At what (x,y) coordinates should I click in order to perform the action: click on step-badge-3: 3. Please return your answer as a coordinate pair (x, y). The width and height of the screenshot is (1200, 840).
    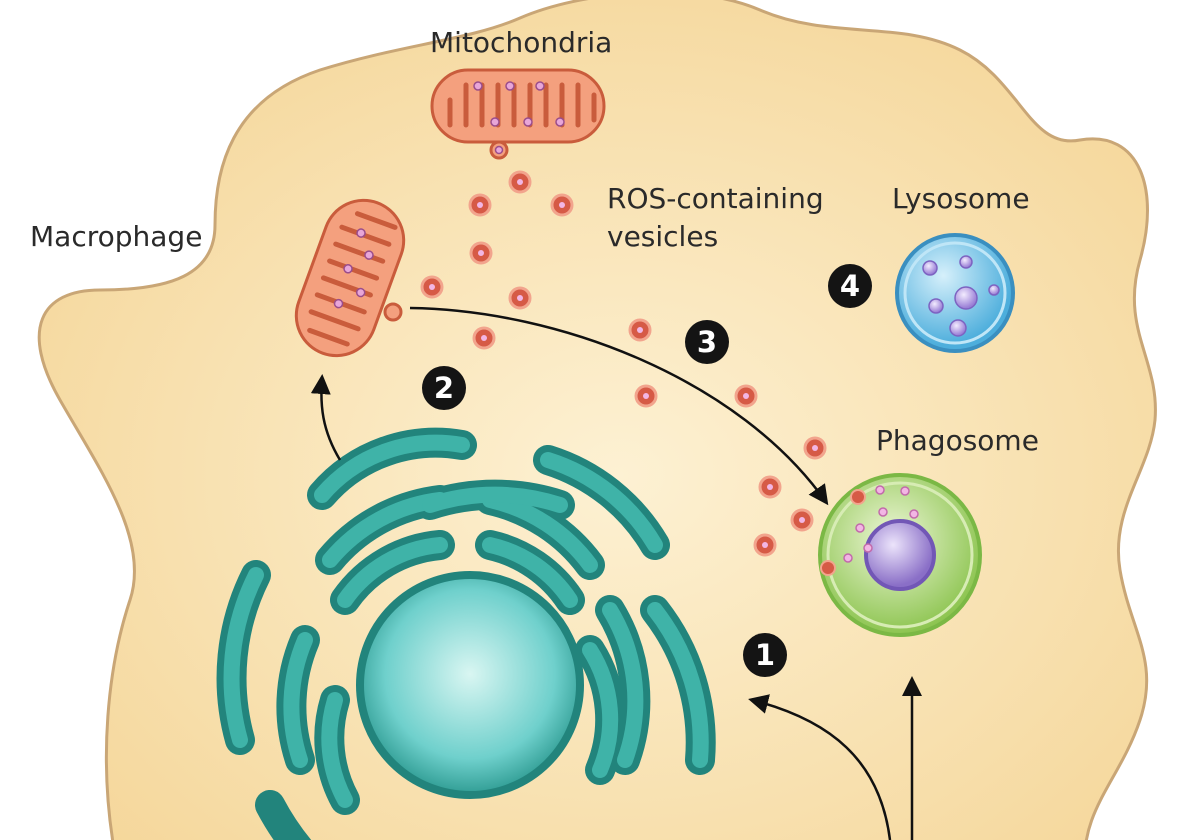
    Looking at the image, I should click on (707, 342).